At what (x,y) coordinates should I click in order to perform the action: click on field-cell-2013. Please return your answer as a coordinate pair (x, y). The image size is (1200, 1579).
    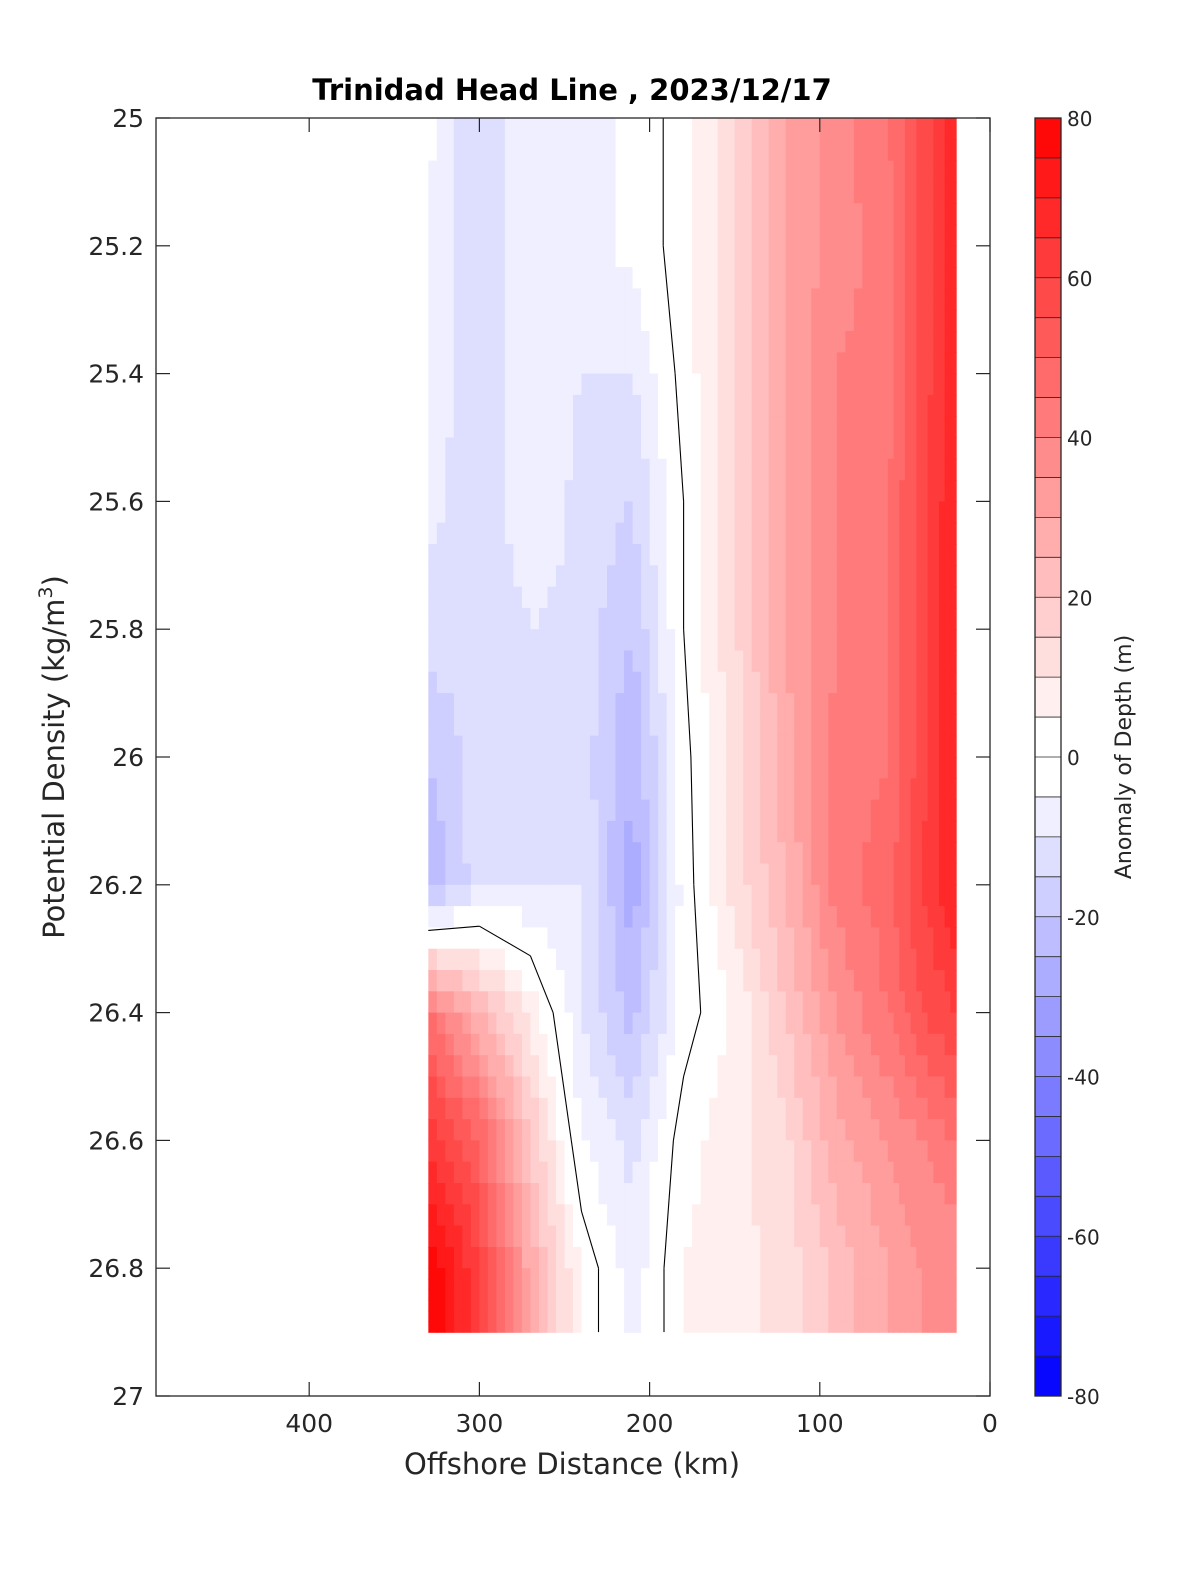
    Looking at the image, I should click on (475, 831).